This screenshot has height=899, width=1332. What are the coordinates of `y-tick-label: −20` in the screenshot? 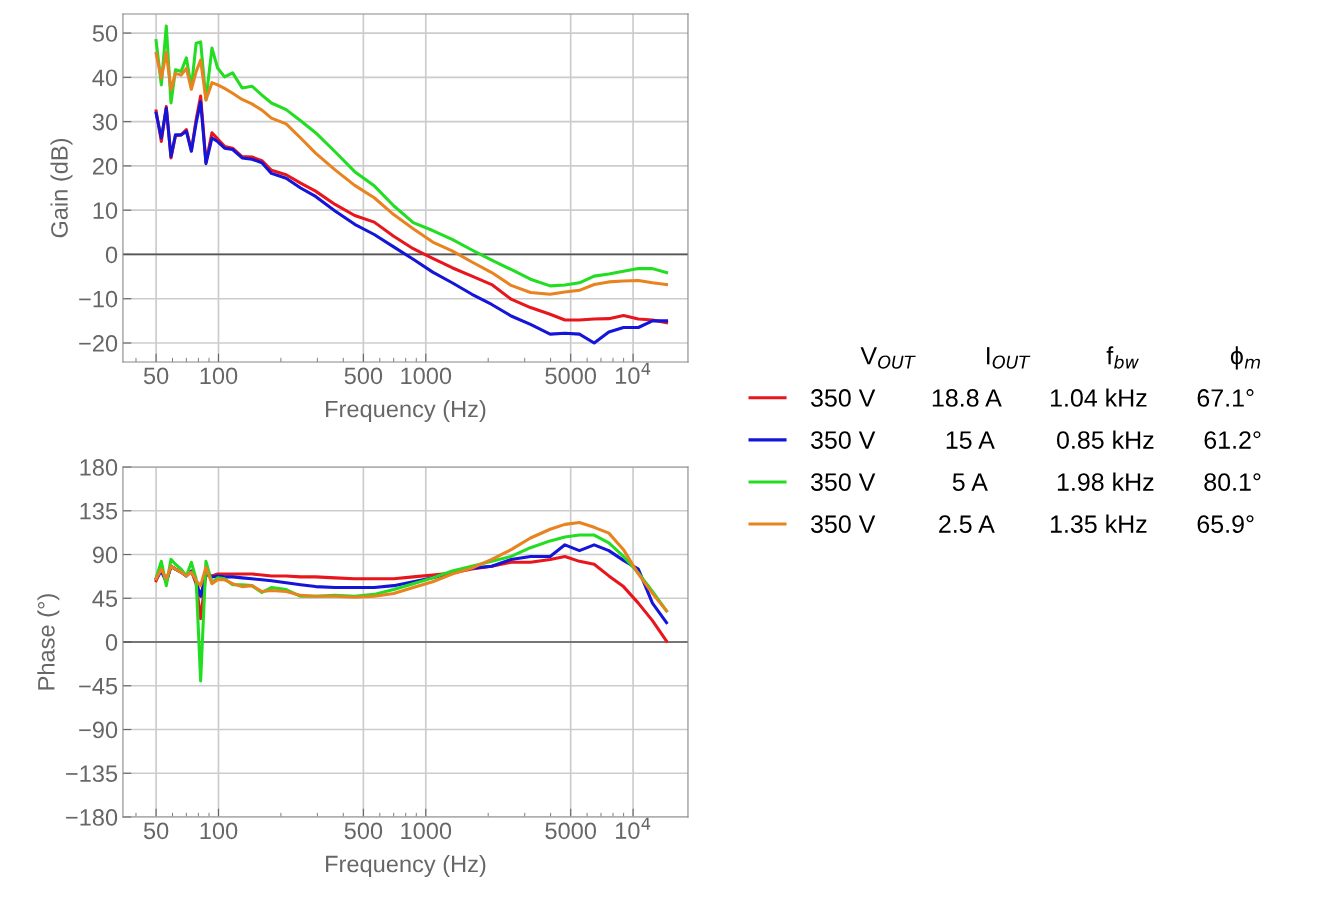 It's located at (98, 343).